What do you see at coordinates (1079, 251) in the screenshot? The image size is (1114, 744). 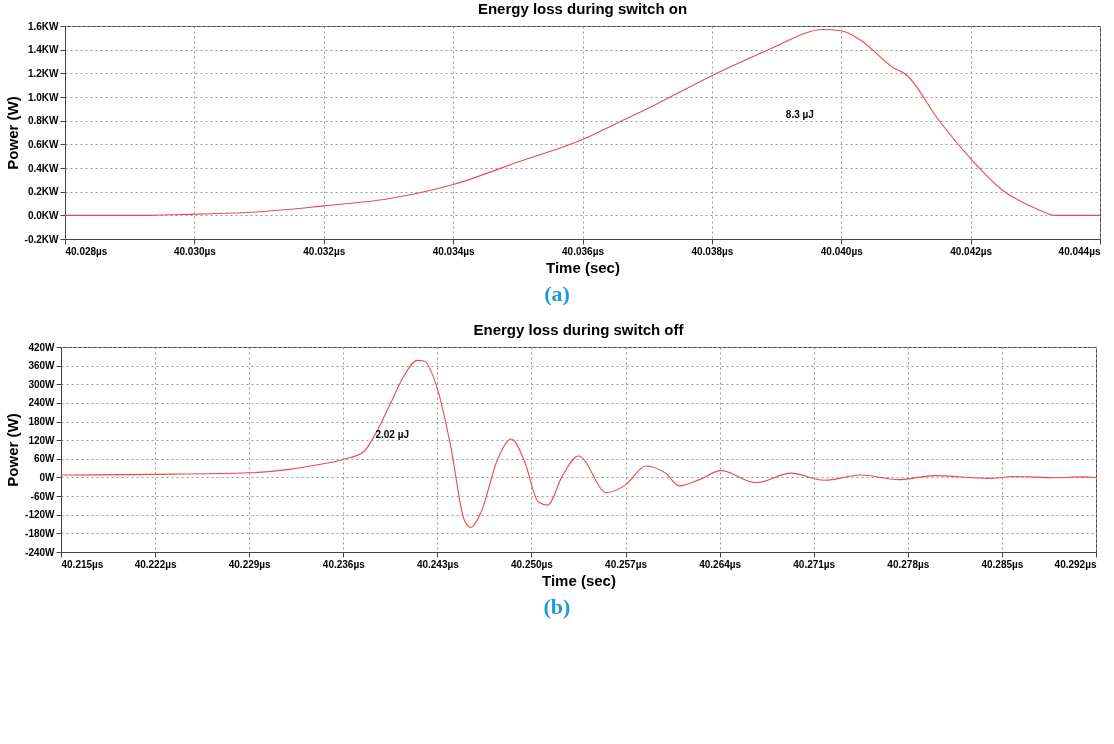 I see `x-tick-label: 40.044µs` at bounding box center [1079, 251].